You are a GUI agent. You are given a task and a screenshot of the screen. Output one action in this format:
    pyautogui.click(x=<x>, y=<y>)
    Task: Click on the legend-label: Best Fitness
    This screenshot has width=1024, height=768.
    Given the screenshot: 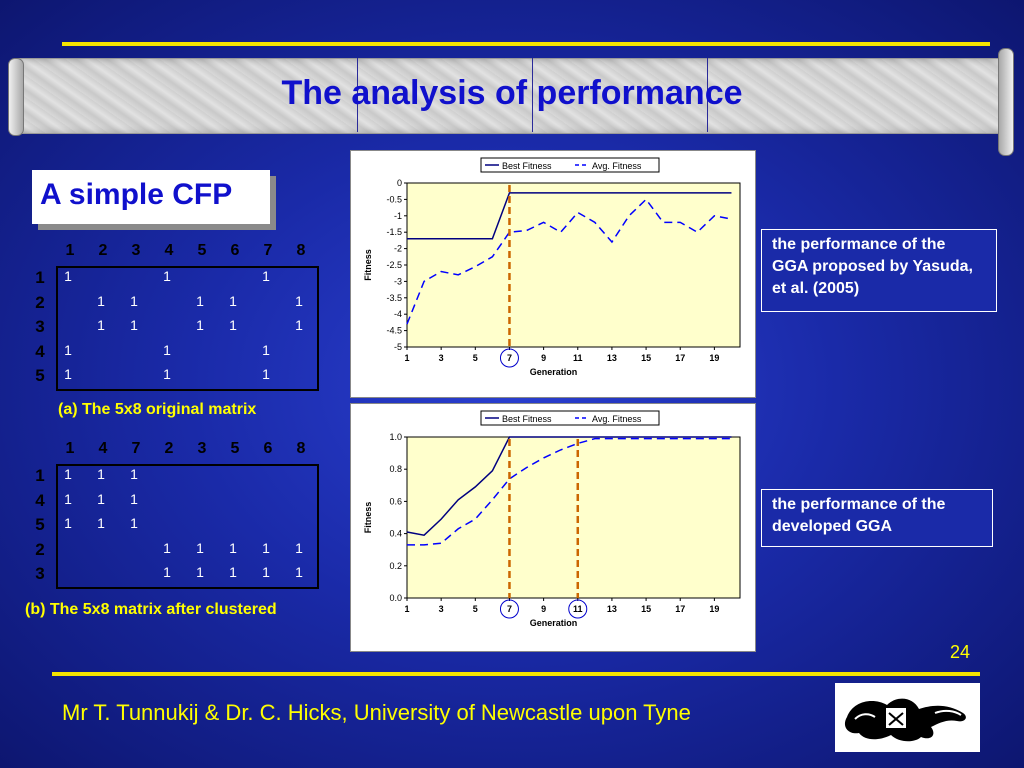 What is the action you would take?
    pyautogui.click(x=527, y=419)
    